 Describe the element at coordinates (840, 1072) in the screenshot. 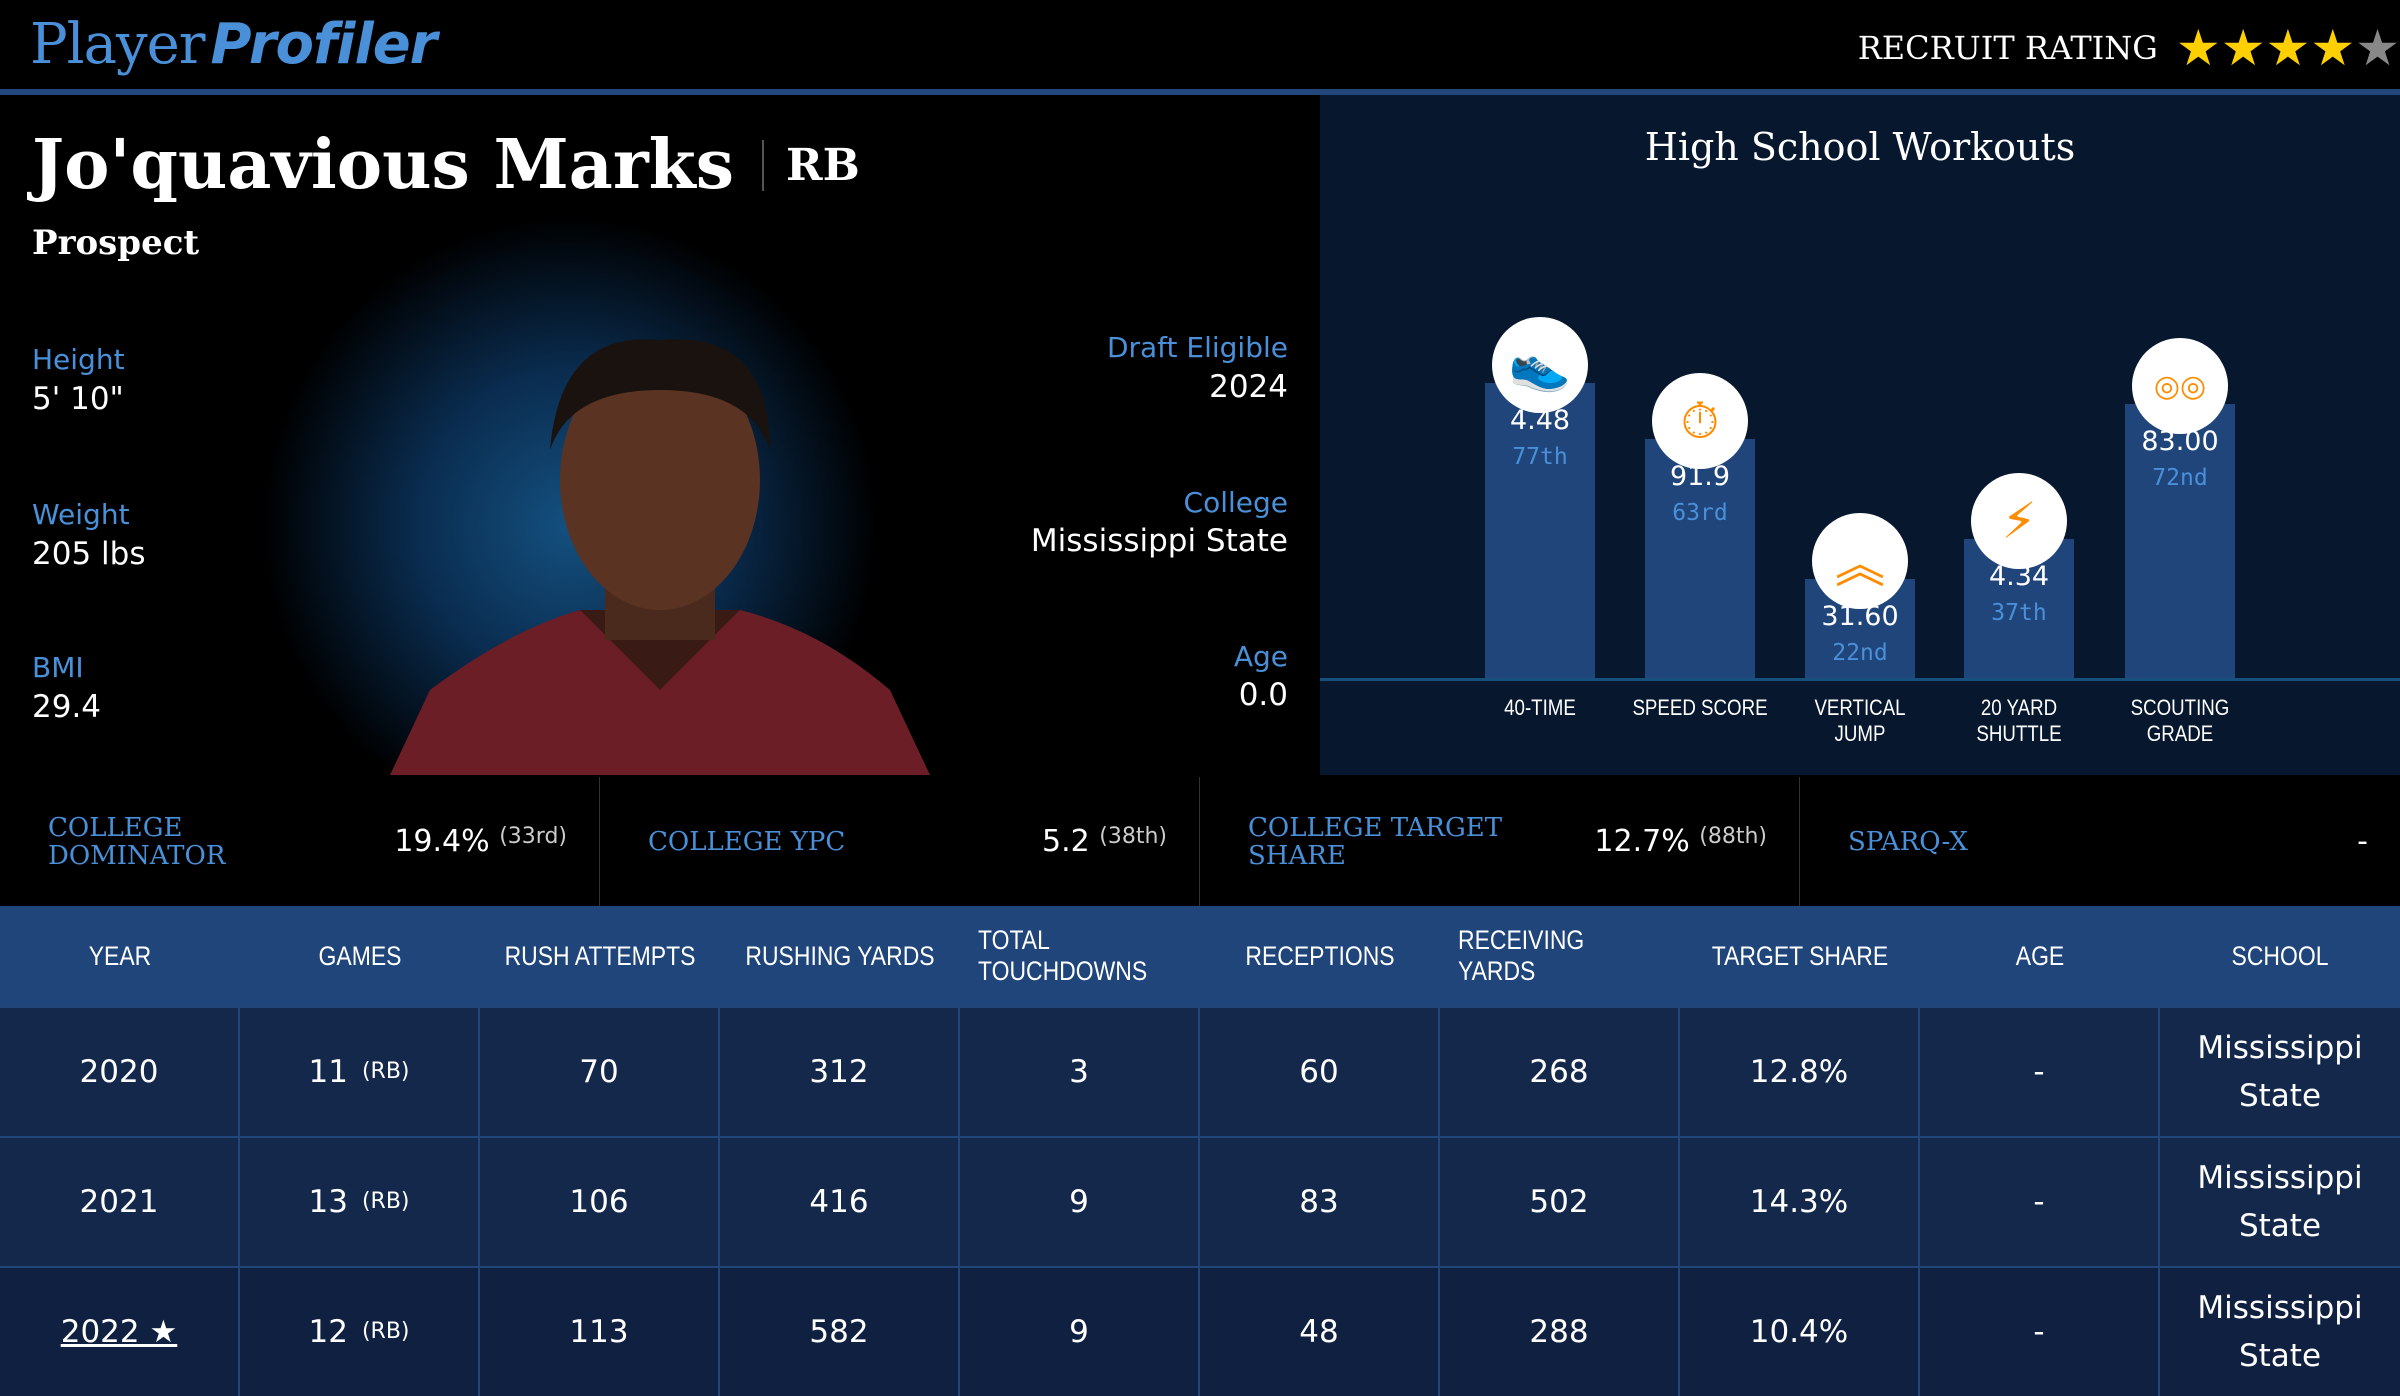

I see `cell-rush_yds: 312` at that location.